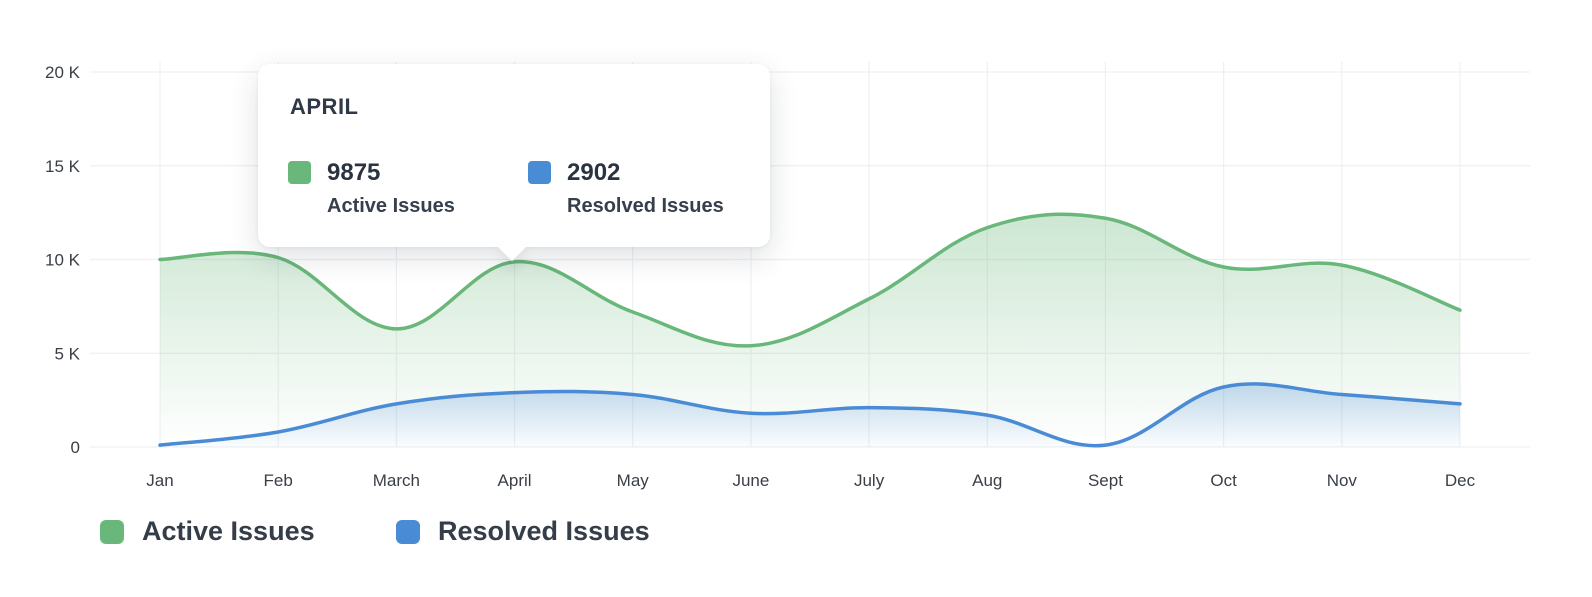 Image resolution: width=1592 pixels, height=597 pixels. What do you see at coordinates (515, 480) in the screenshot?
I see `x-tick-label: April` at bounding box center [515, 480].